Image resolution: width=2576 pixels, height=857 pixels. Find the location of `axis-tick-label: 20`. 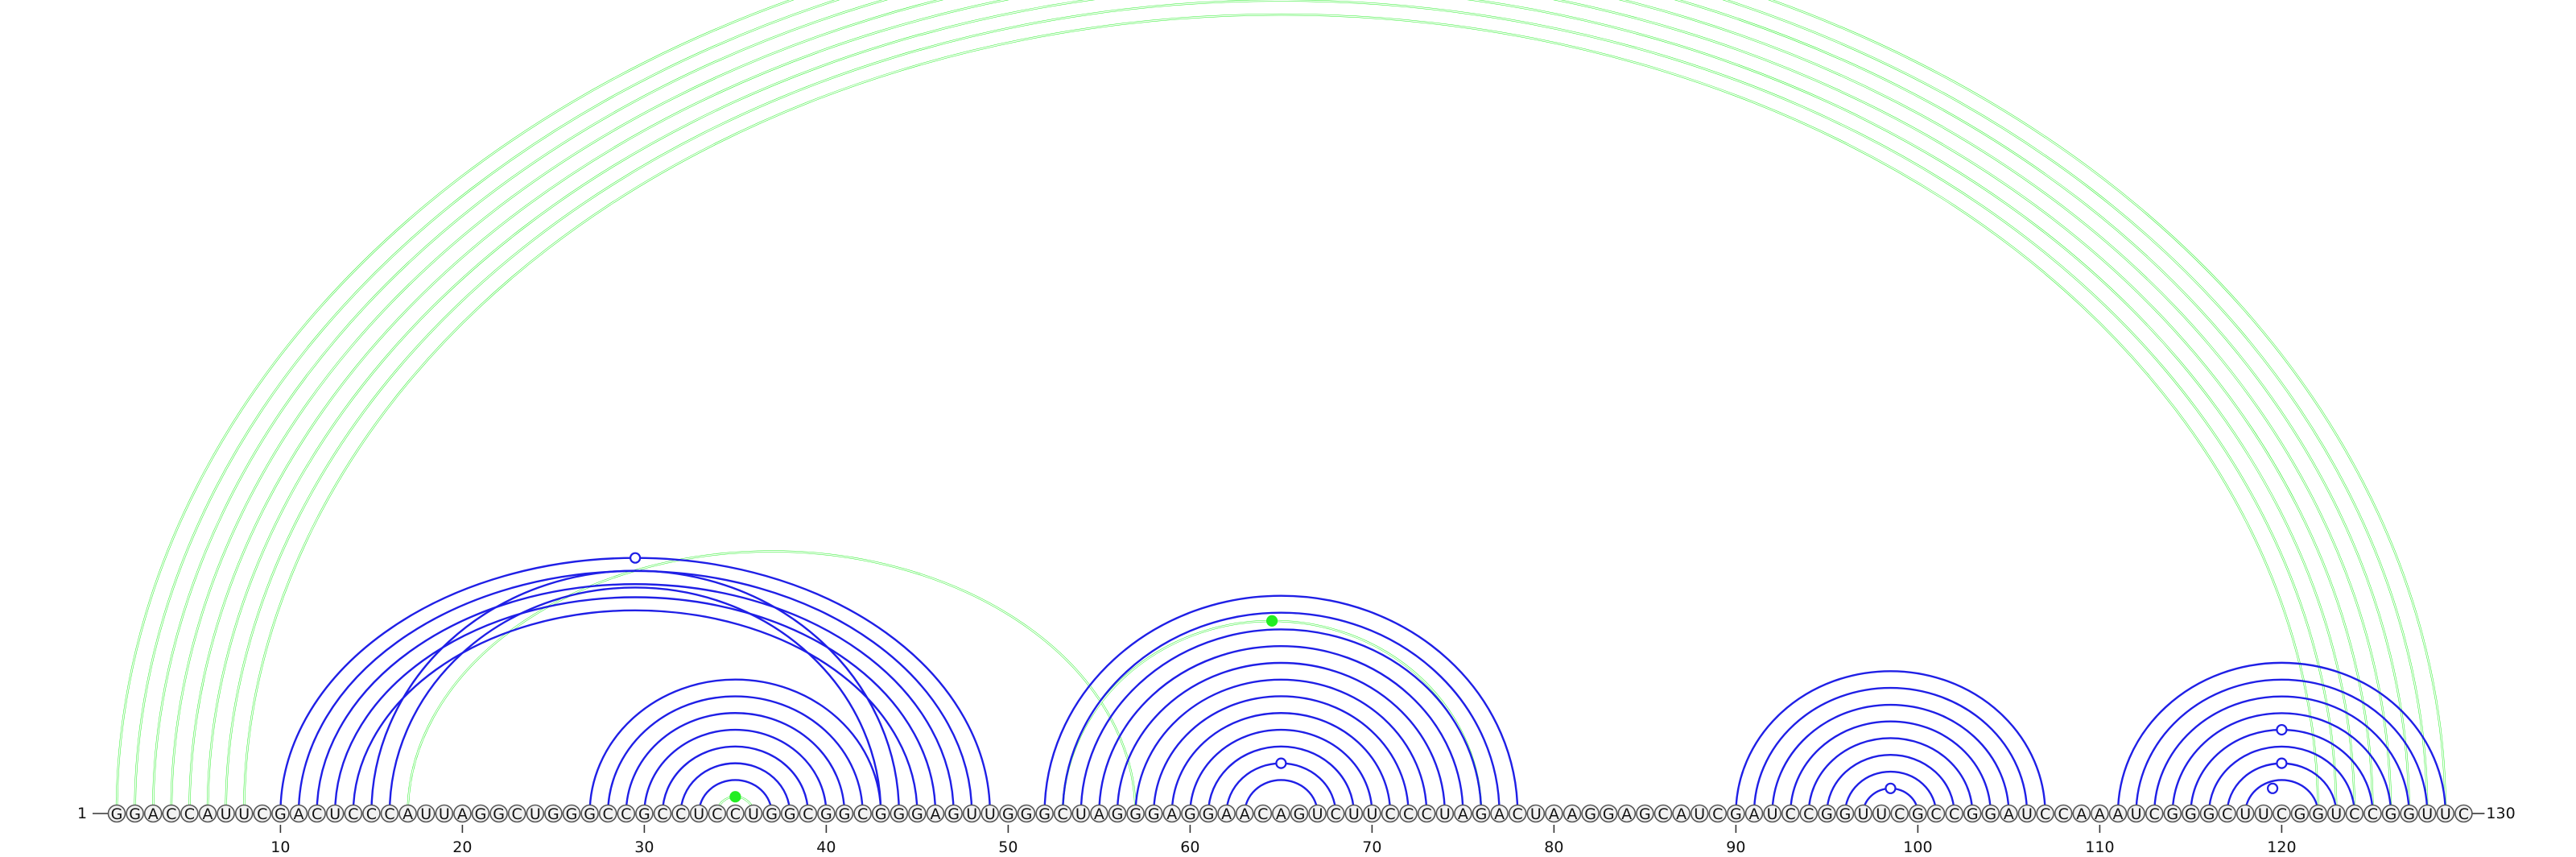

axis-tick-label: 20 is located at coordinates (462, 847).